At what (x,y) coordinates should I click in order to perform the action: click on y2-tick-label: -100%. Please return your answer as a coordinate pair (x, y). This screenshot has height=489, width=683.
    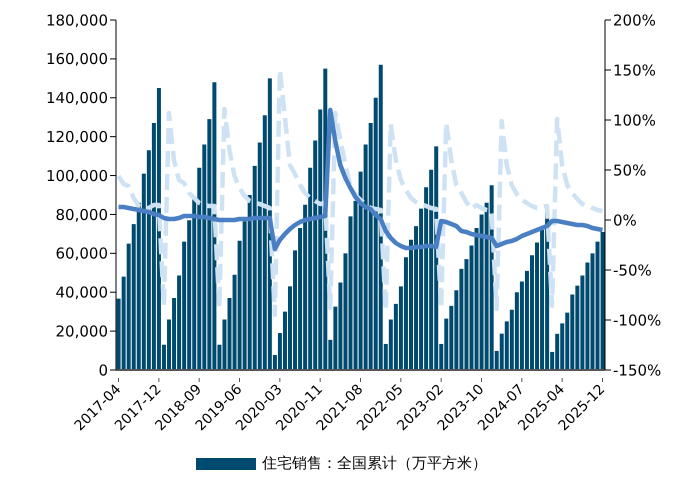
    Looking at the image, I should click on (637, 320).